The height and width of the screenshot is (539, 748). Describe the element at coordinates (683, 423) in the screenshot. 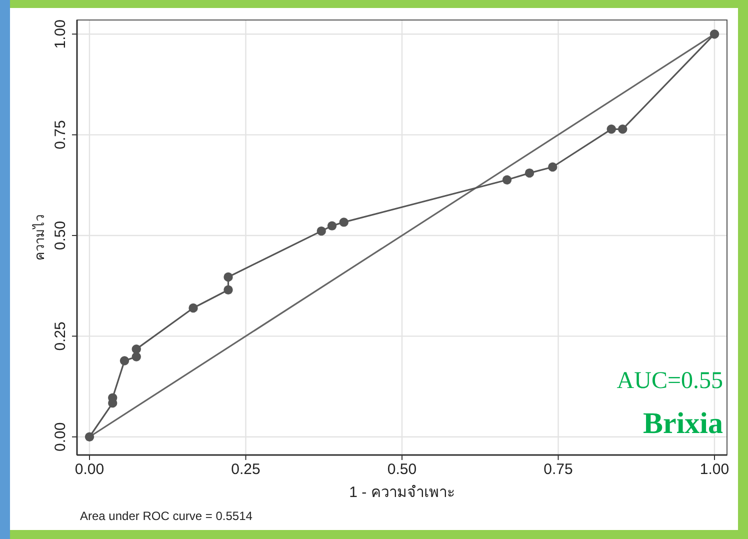

I see `annotation: Brixia` at that location.